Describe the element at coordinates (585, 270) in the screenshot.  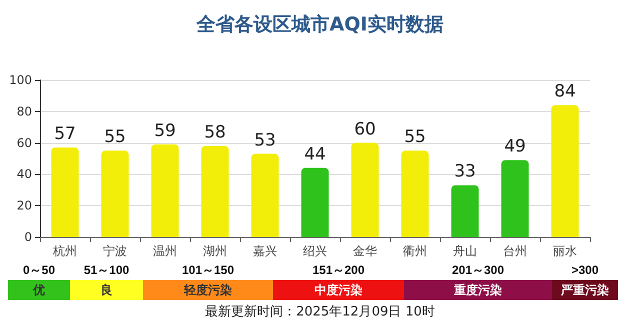
I see `text: >300` at that location.